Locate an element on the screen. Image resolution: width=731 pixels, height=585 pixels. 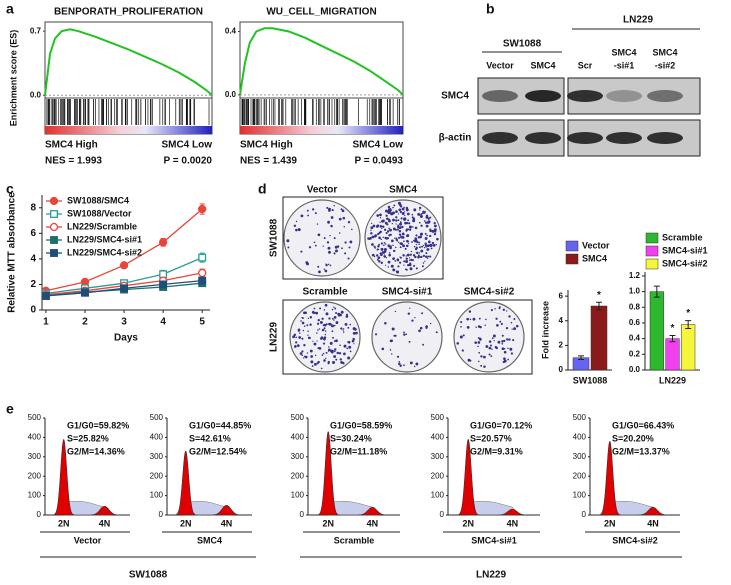
data-point is located at coordinates (45, 295).